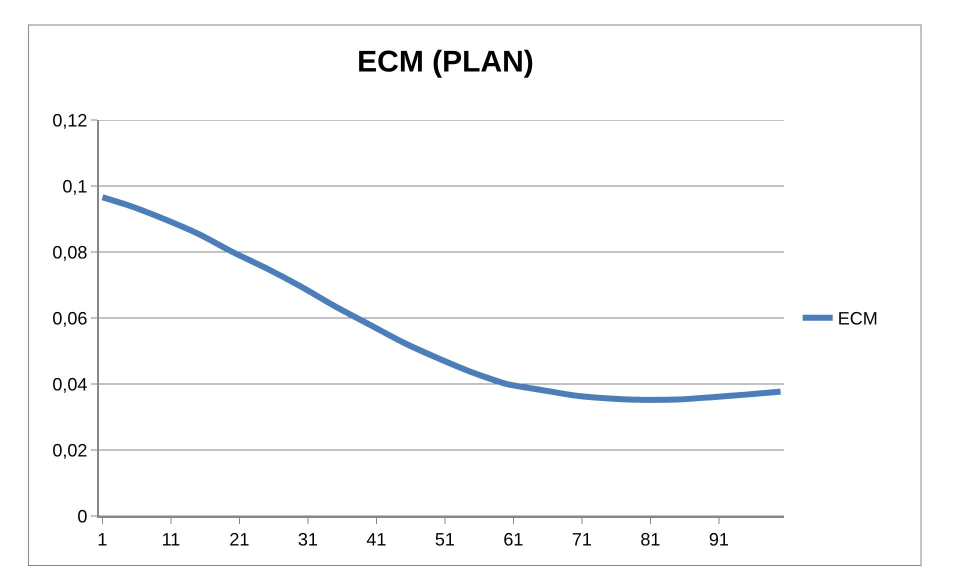  I want to click on y-tick-label: 0,04, so click(70, 384).